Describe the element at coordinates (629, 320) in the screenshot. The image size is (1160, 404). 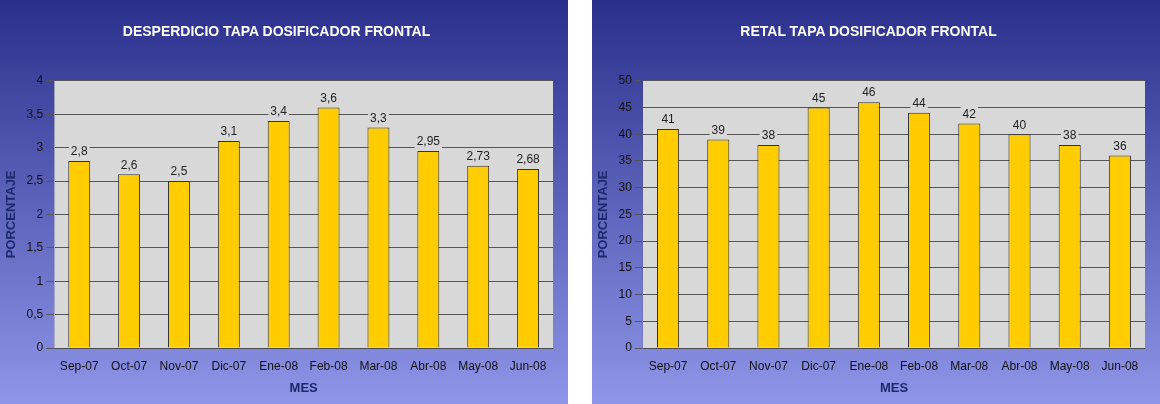
I see `y-tick-label: 5` at that location.